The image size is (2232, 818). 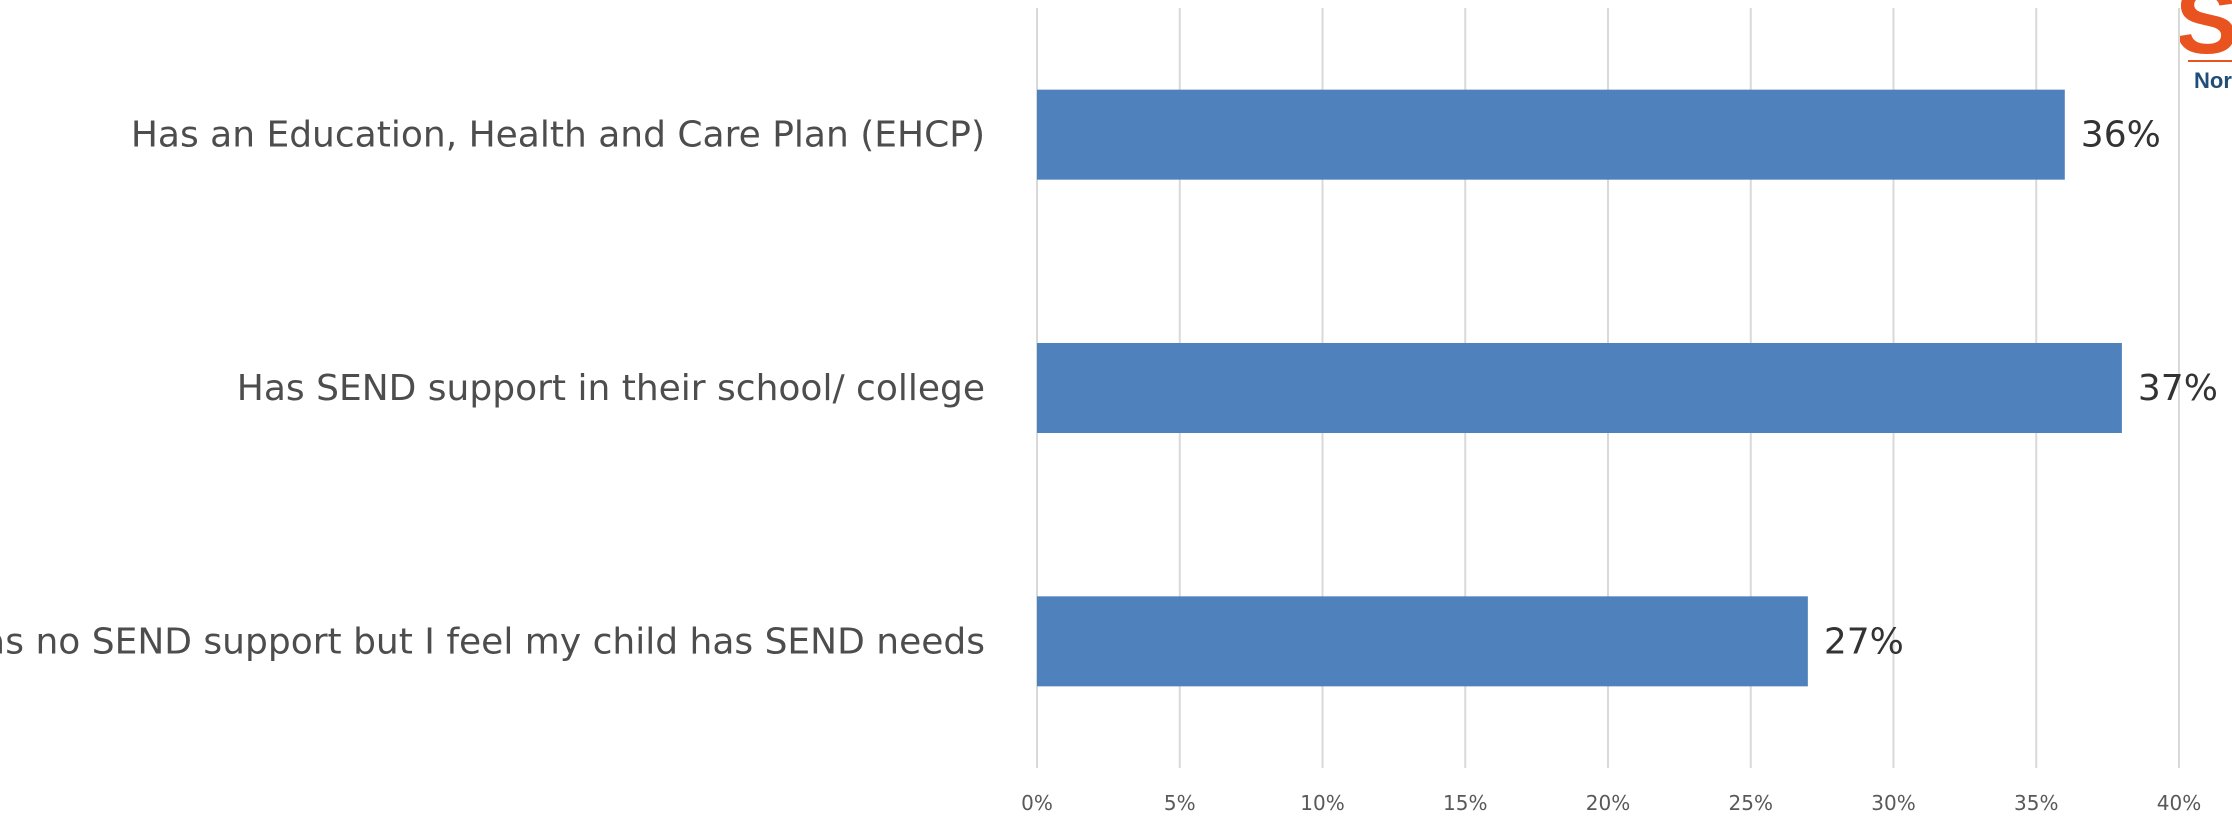 I want to click on brand-logo: S North, so click(x=2206, y=50).